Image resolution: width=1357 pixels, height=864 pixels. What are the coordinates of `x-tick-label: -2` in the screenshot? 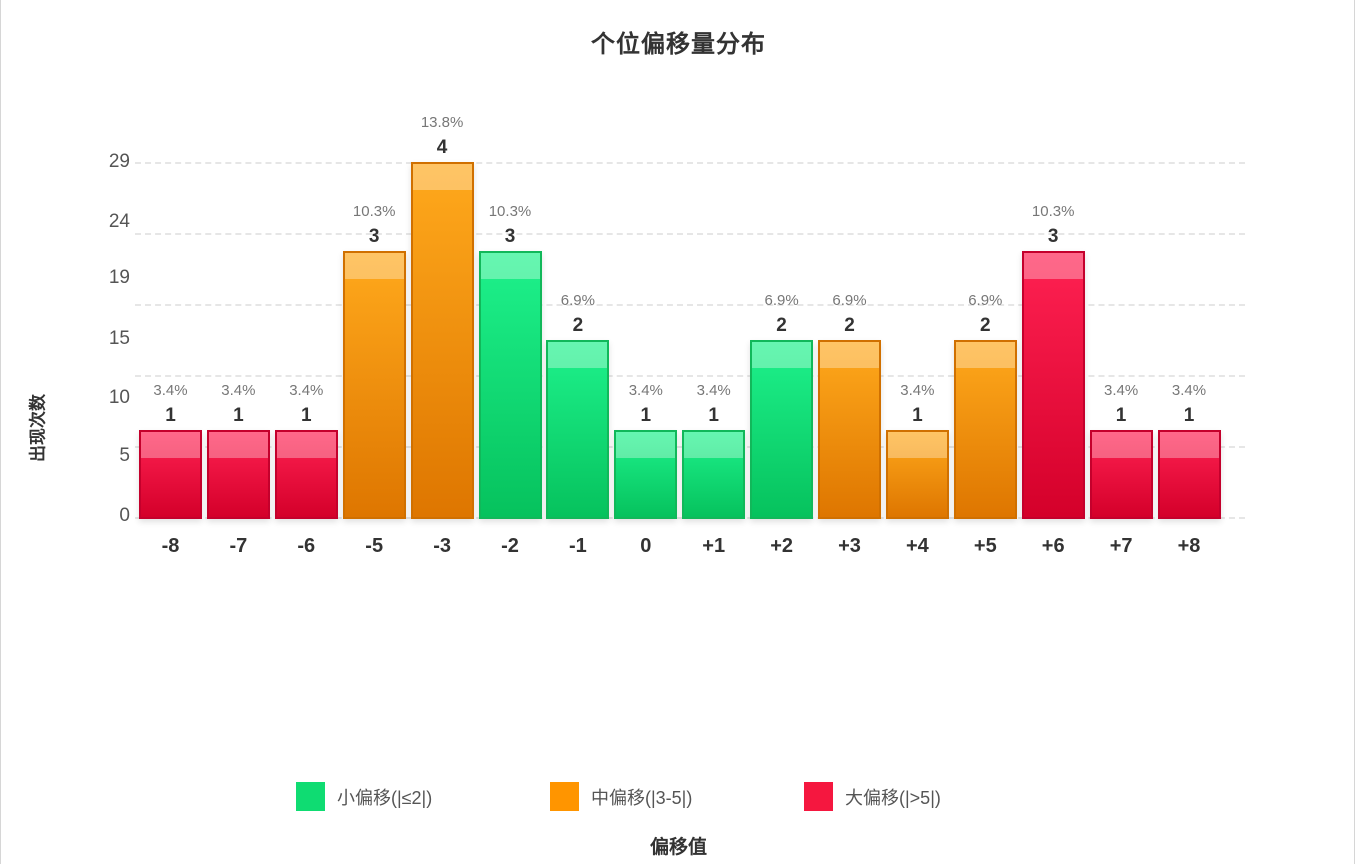 It's located at (510, 546).